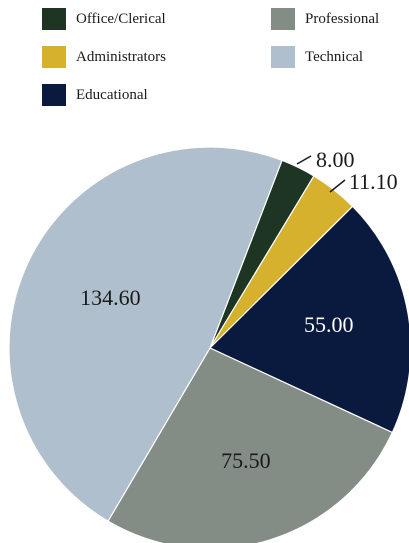 The height and width of the screenshot is (543, 409). I want to click on legend-label: Technical, so click(334, 56).